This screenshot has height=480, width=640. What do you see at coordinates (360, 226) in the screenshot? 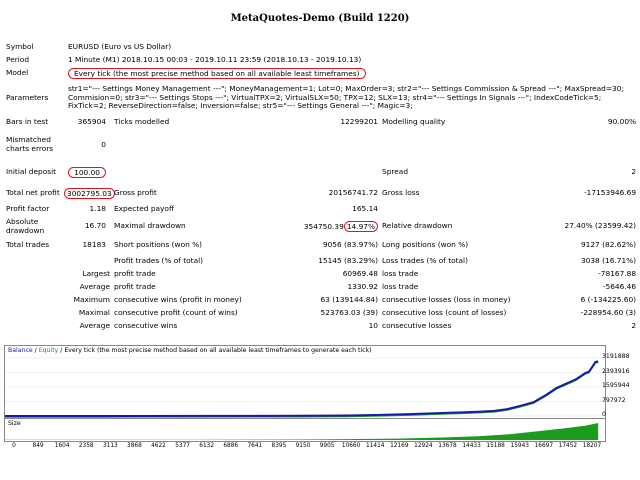
I see `maxdd-percent: 14.97%` at bounding box center [360, 226].